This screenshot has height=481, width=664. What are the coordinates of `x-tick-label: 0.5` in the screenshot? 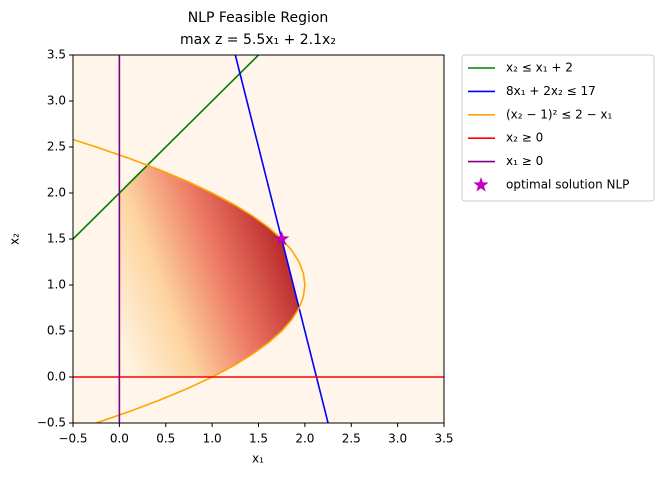 It's located at (165, 439).